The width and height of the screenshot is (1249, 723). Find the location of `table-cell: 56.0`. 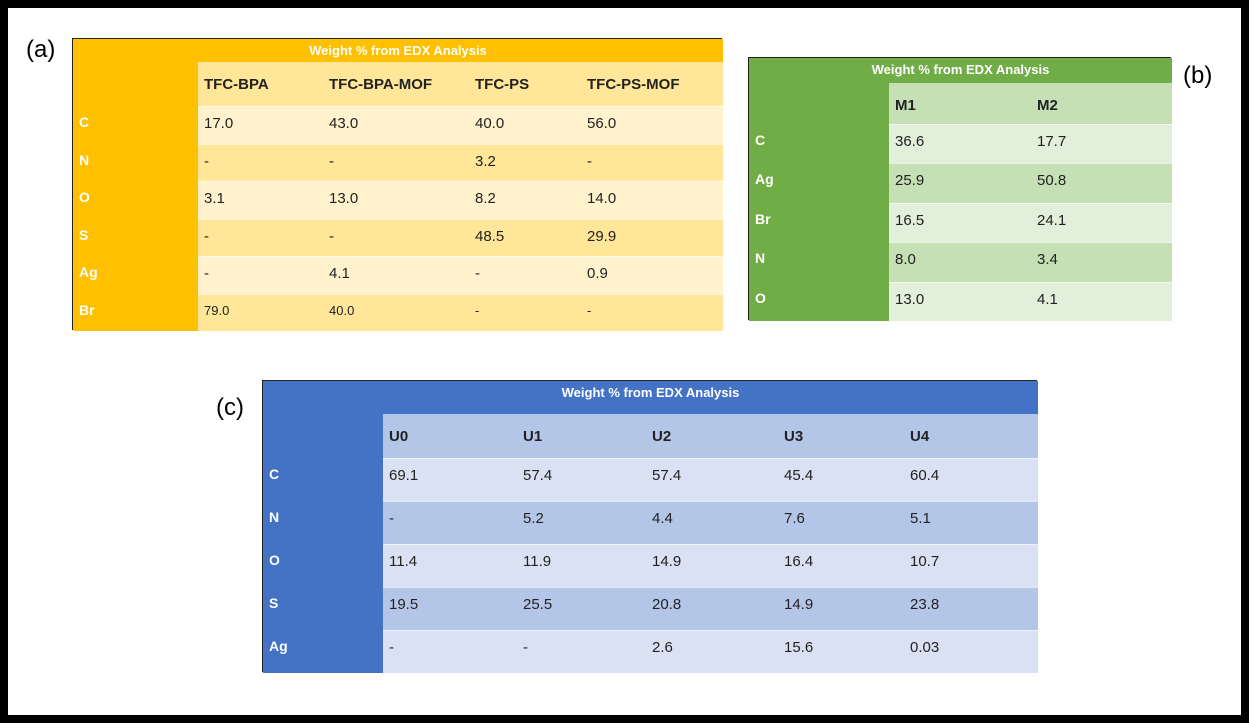

table-cell: 56.0 is located at coordinates (652, 125).